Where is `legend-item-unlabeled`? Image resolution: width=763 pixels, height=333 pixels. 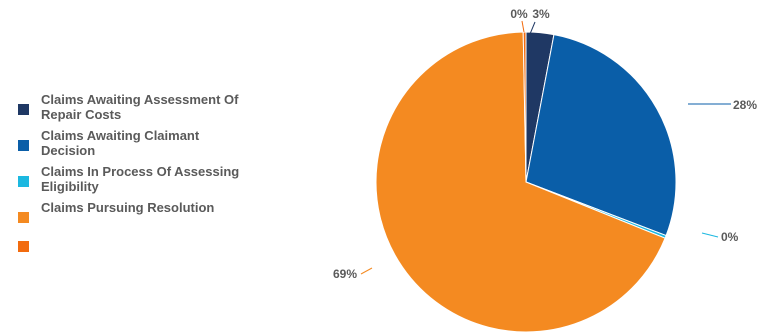 legend-item-unlabeled is located at coordinates (133, 240).